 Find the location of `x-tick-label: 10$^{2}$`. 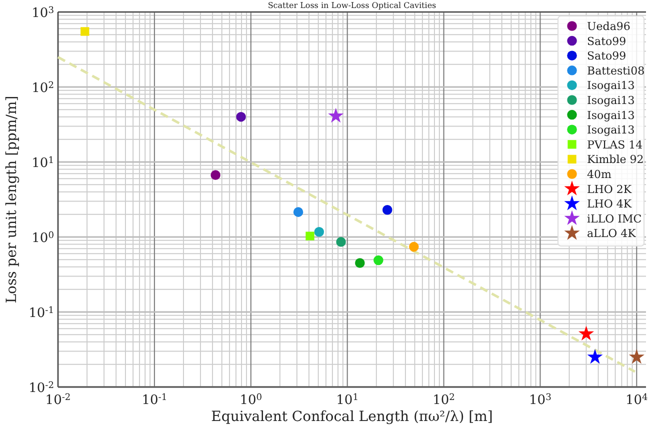

x-tick-label: 10$^{2}$ is located at coordinates (443, 400).